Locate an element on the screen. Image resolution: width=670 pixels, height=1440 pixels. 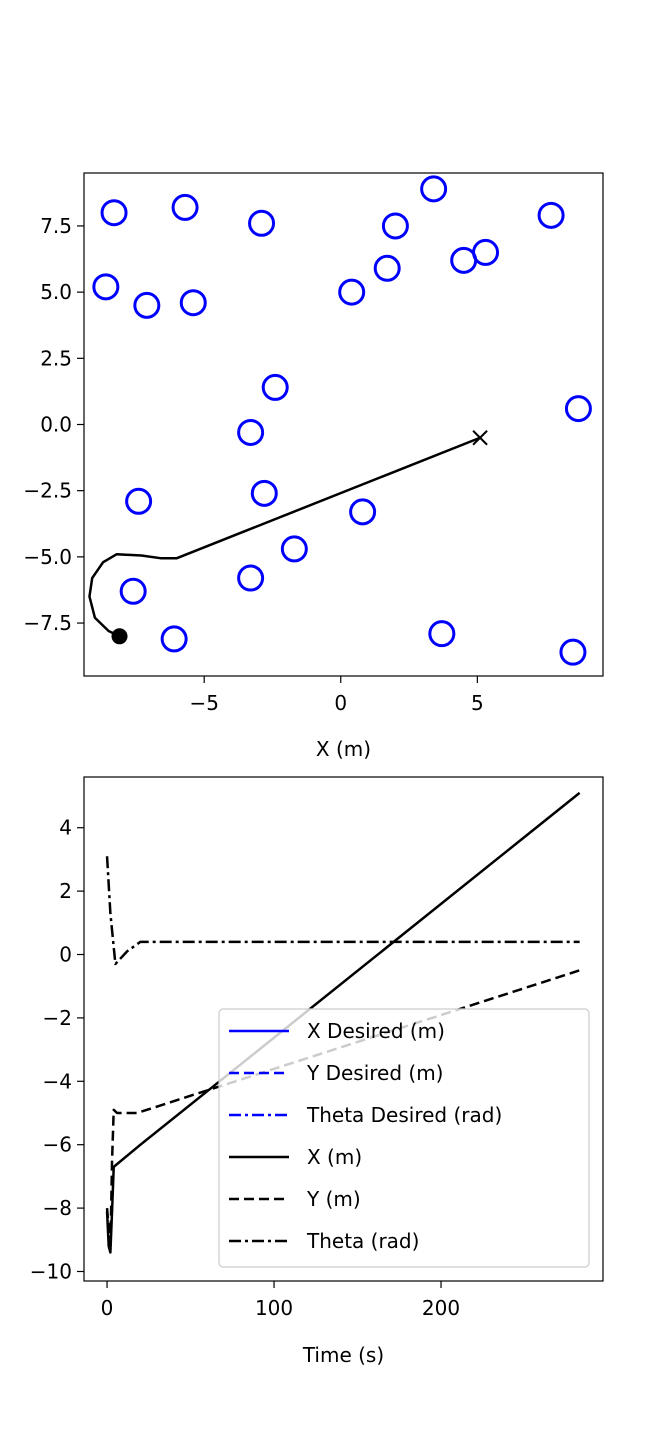
y-tick-label: 4 is located at coordinates (65, 828).